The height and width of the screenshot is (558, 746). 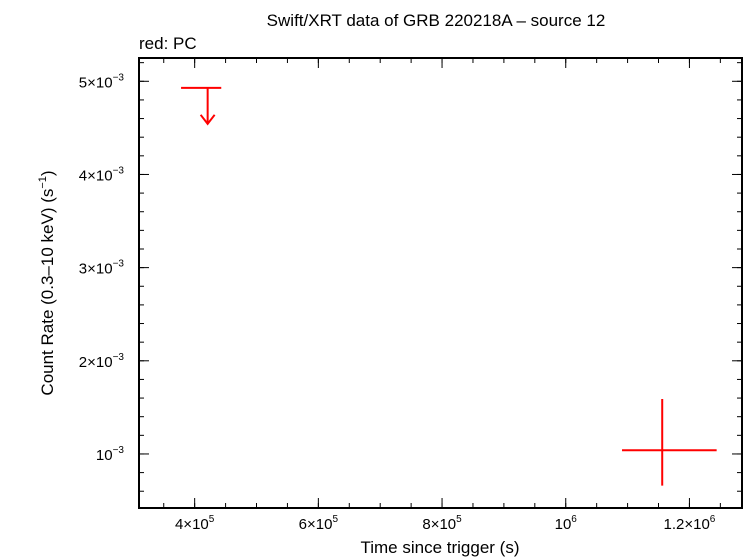 What do you see at coordinates (96, 362) in the screenshot?
I see `y-tick-label-mantissa: 2×10` at bounding box center [96, 362].